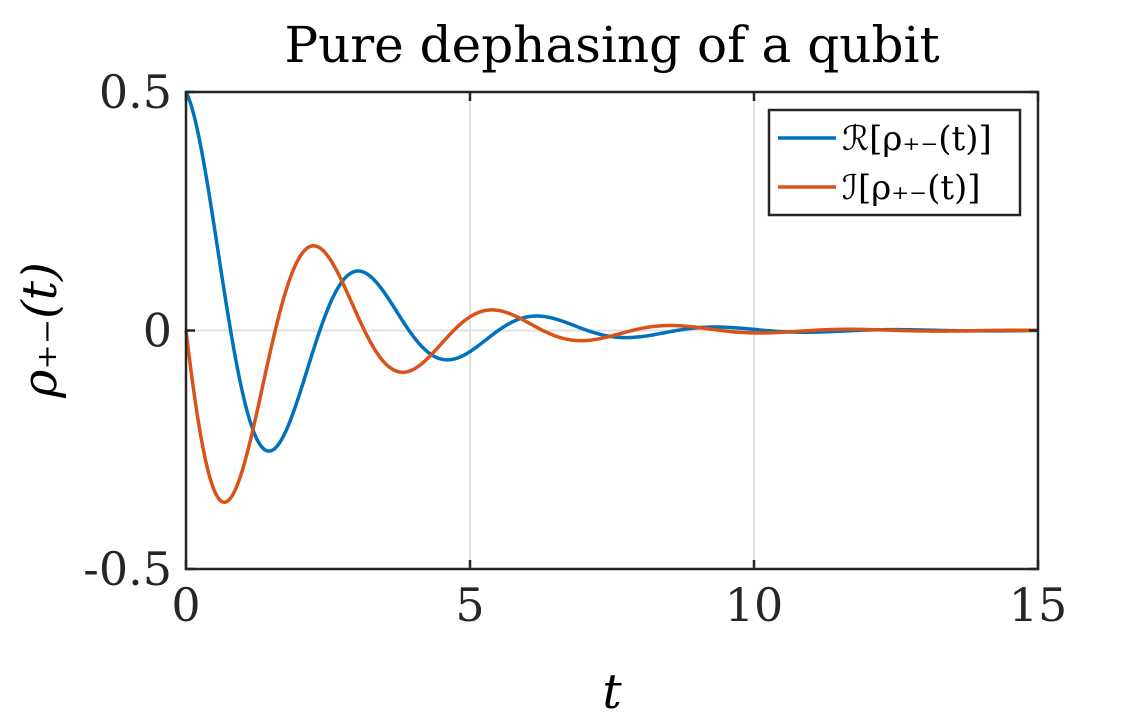 Image resolution: width=1148 pixels, height=728 pixels. I want to click on y-tick-labels: -0.5 0 0.5, so click(127, 330).